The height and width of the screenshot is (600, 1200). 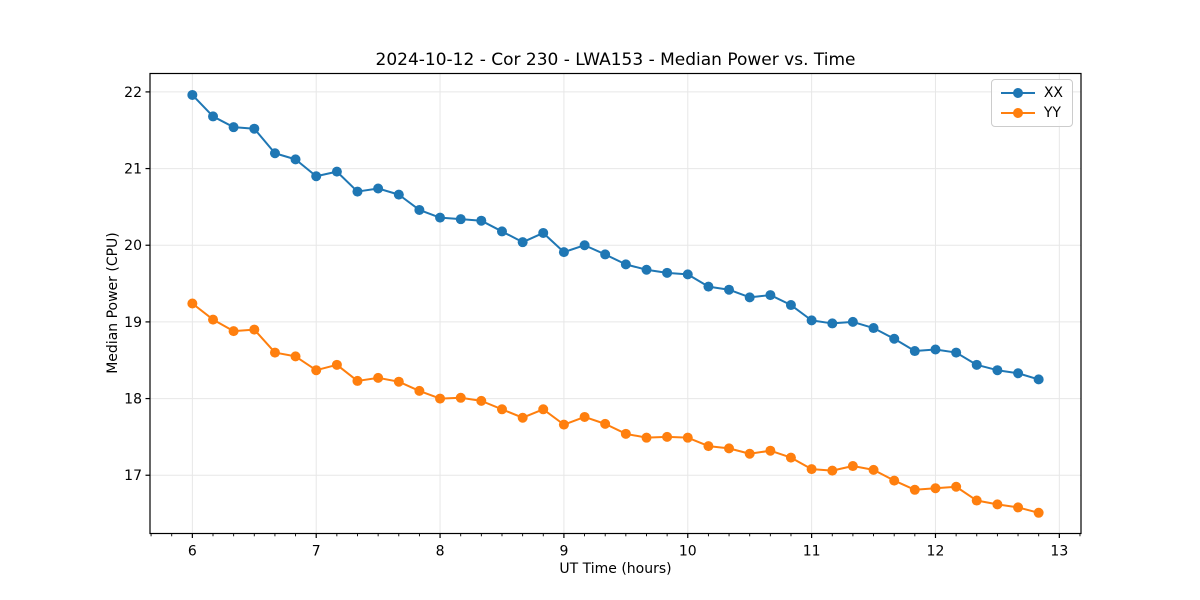 What do you see at coordinates (1059, 552) in the screenshot?
I see `x-tick-label: 13` at bounding box center [1059, 552].